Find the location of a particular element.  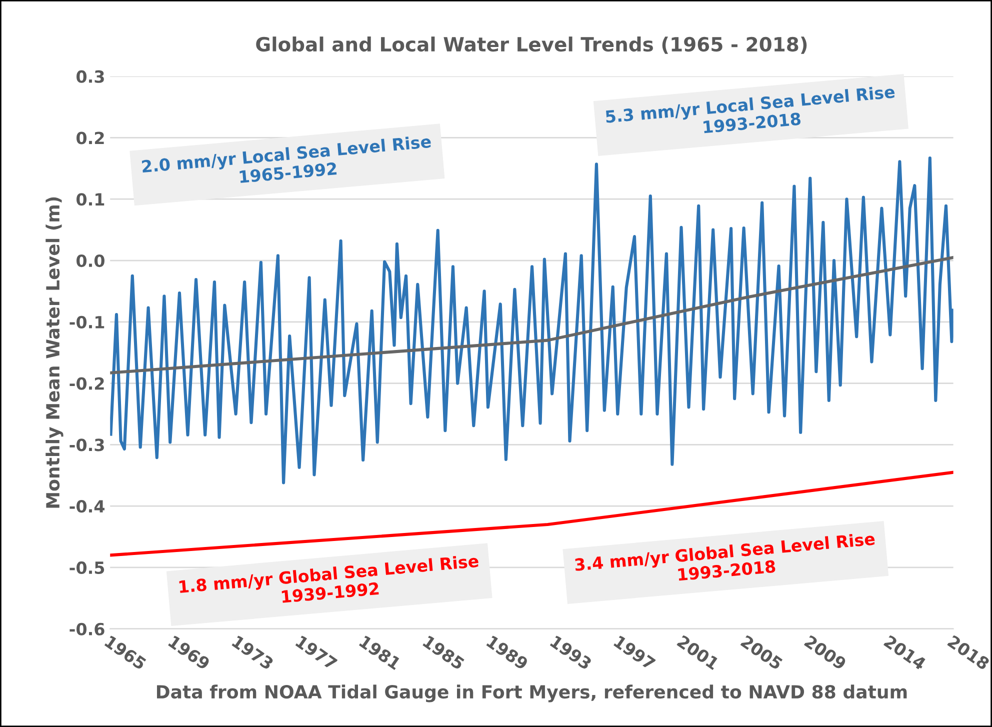

chart-title: Global and Local Water Level Trends (1965 - 2018) is located at coordinates (531, 45).